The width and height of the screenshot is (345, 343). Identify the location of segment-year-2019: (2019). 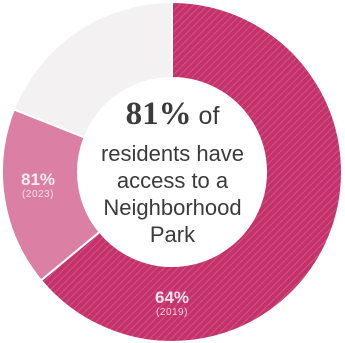
(172, 312).